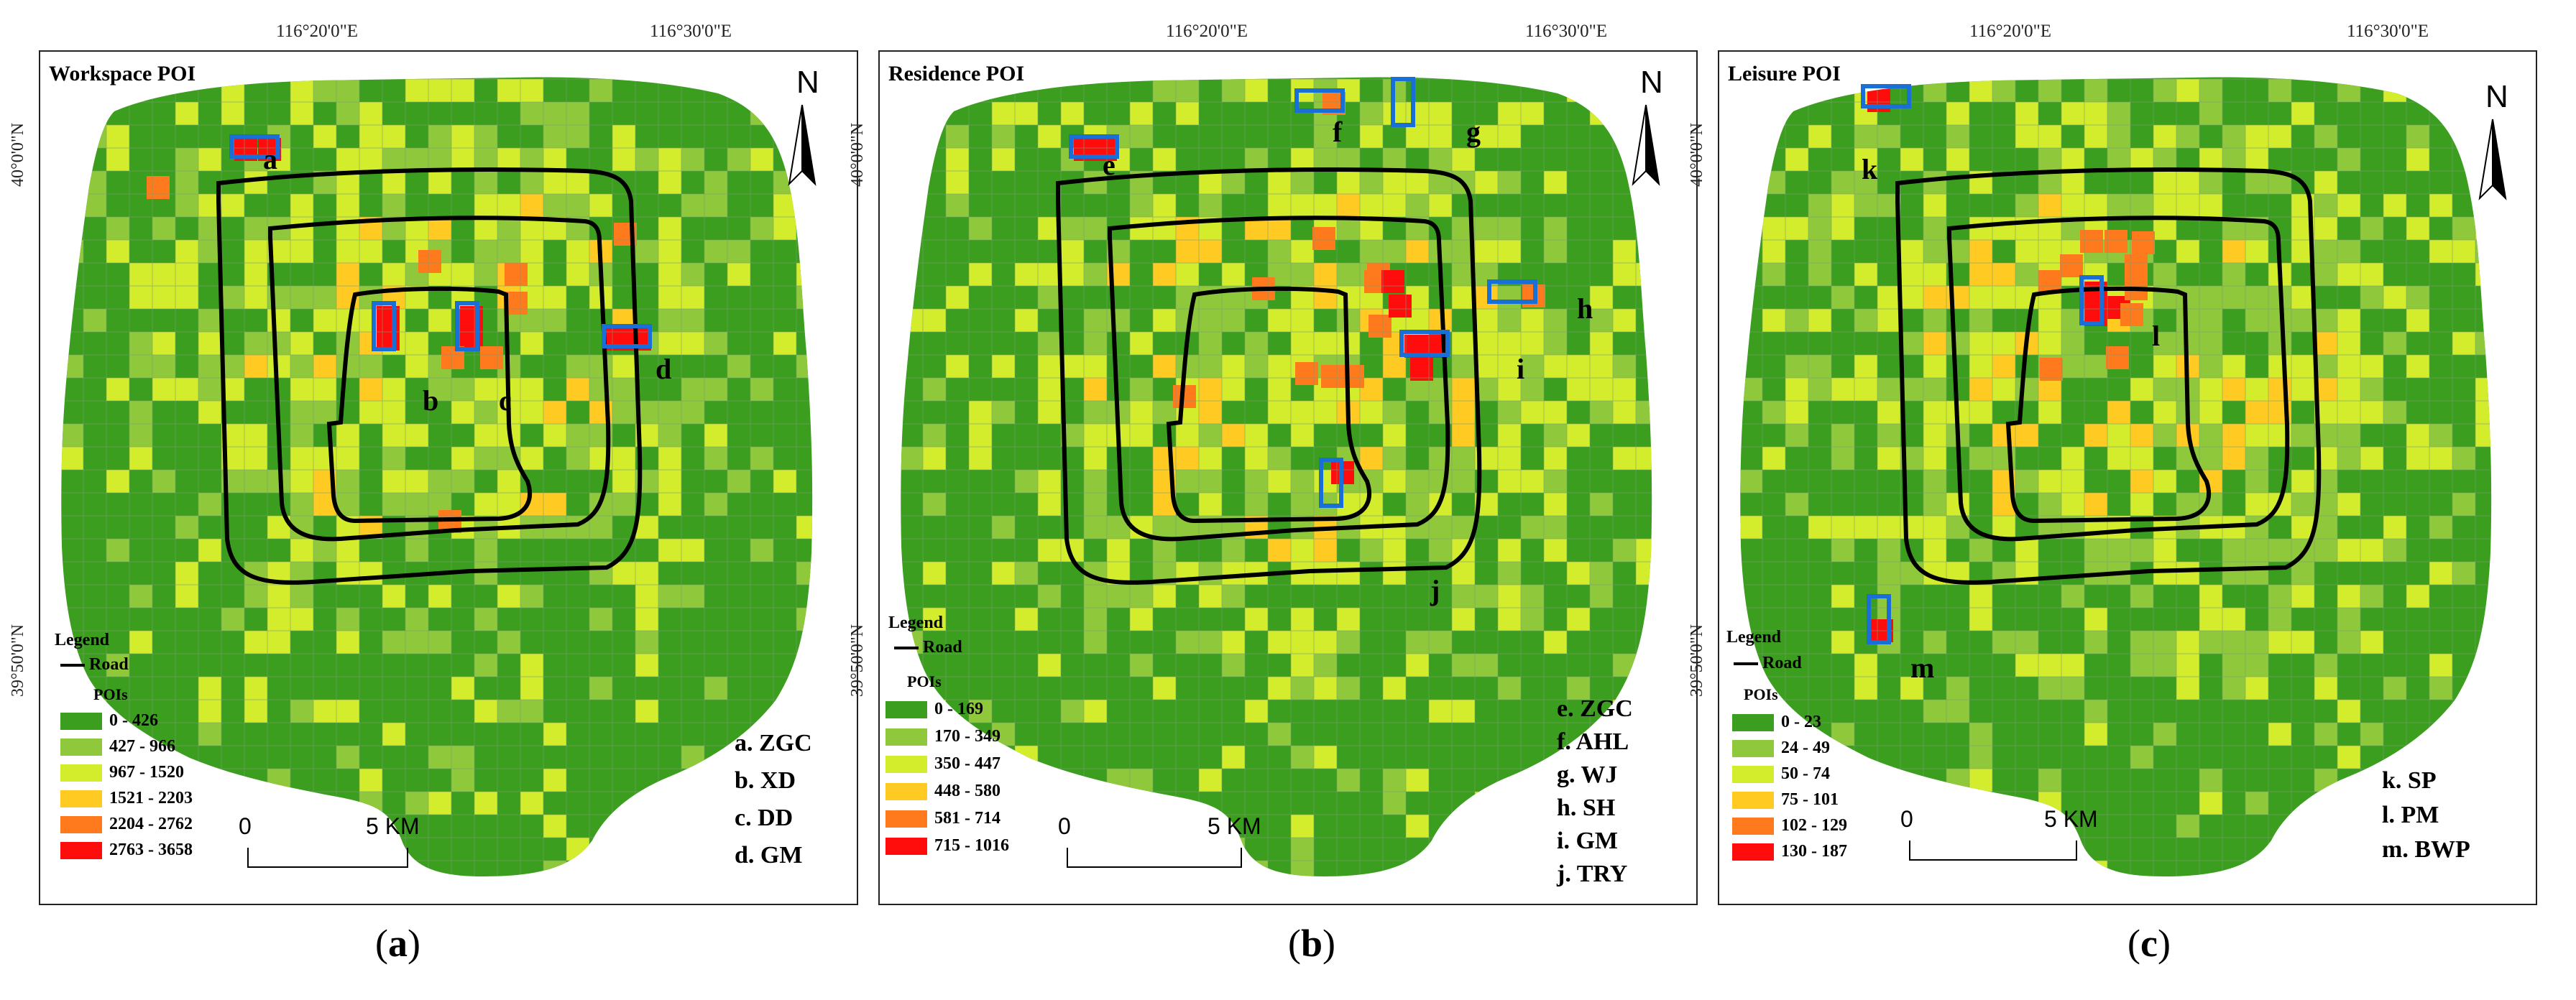 This screenshot has width=2576, height=1000. What do you see at coordinates (1768, 663) in the screenshot?
I see `legend-road: Road` at bounding box center [1768, 663].